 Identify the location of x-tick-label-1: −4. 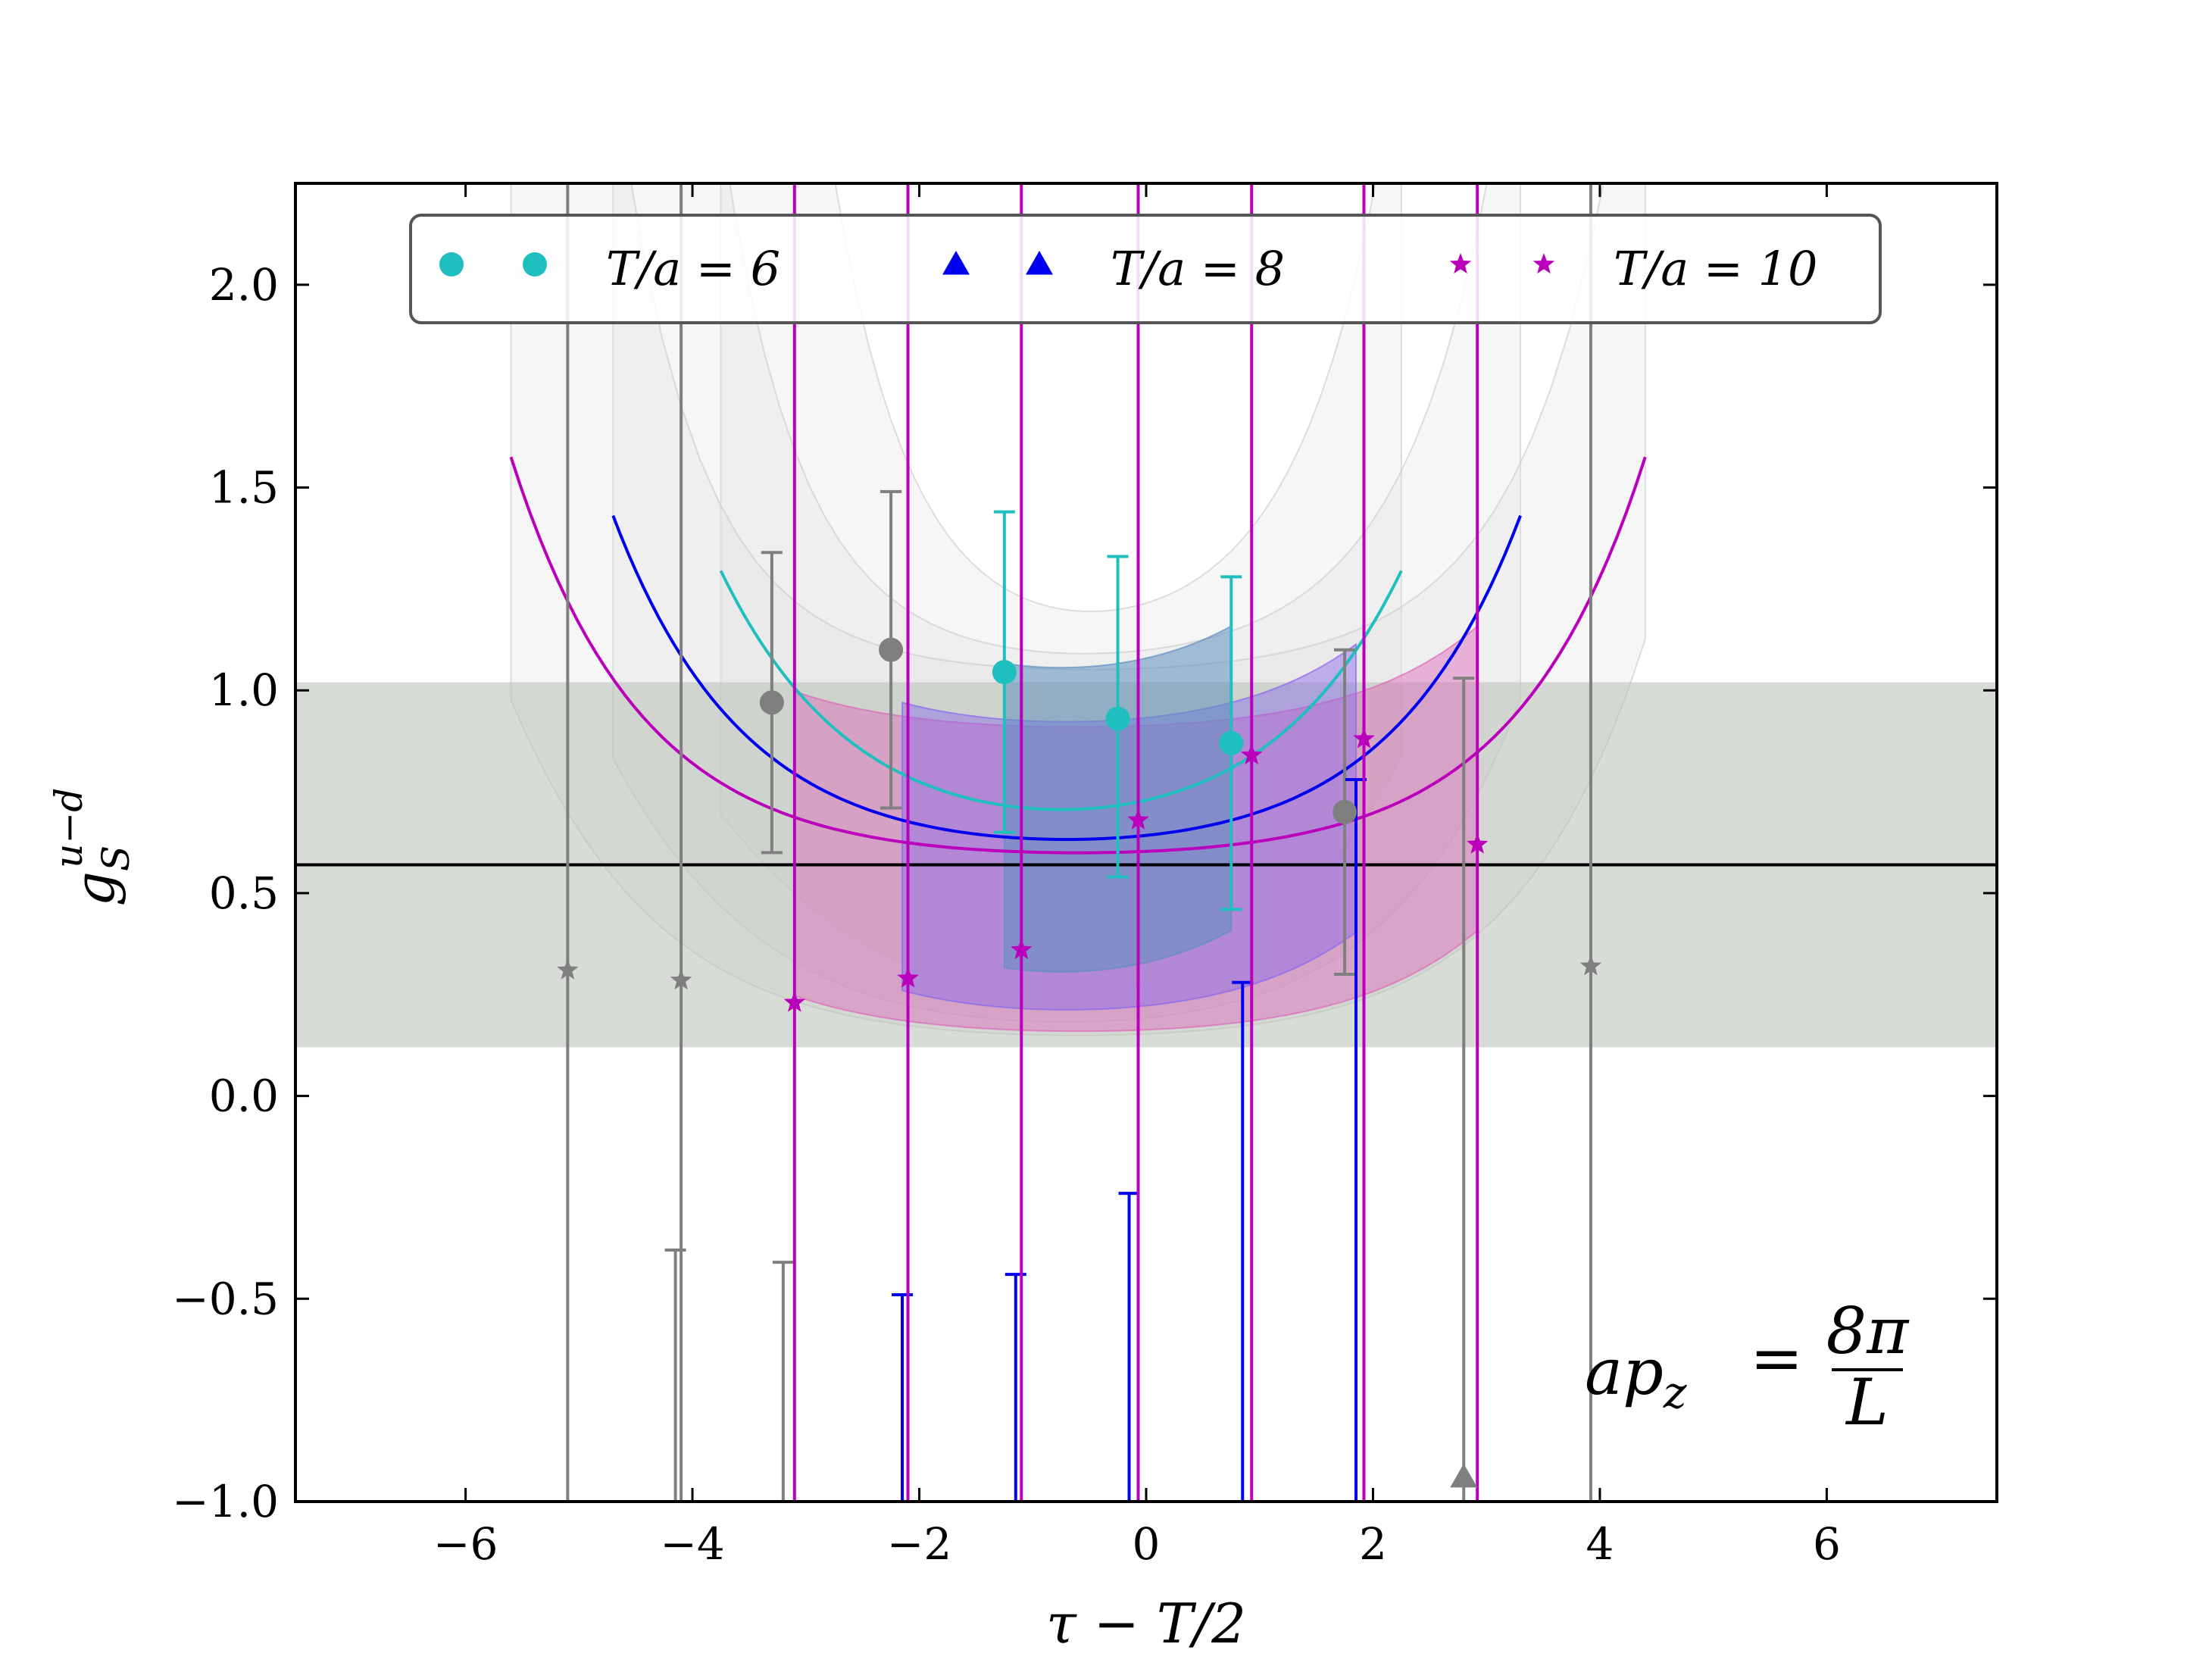
(692, 1544).